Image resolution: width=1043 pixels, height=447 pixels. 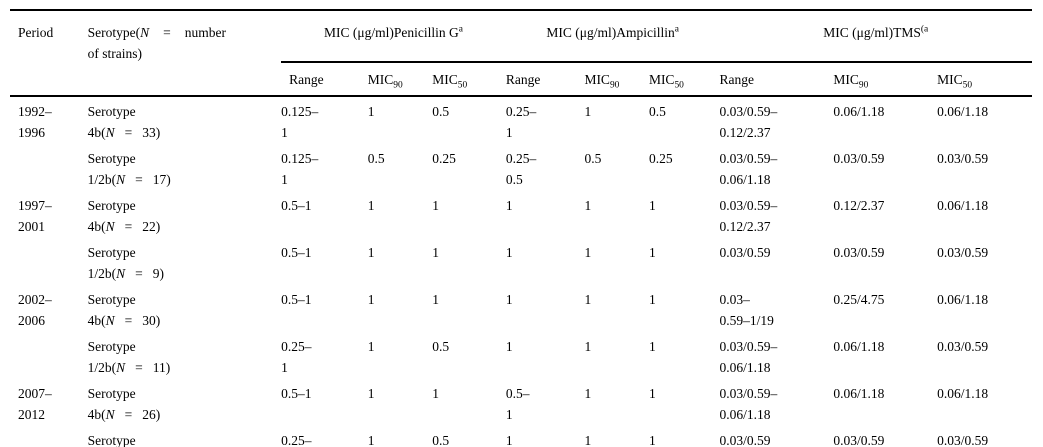 What do you see at coordinates (184, 53) in the screenshot?
I see `col-header-serotype: Serotype(N = number of strains)` at bounding box center [184, 53].